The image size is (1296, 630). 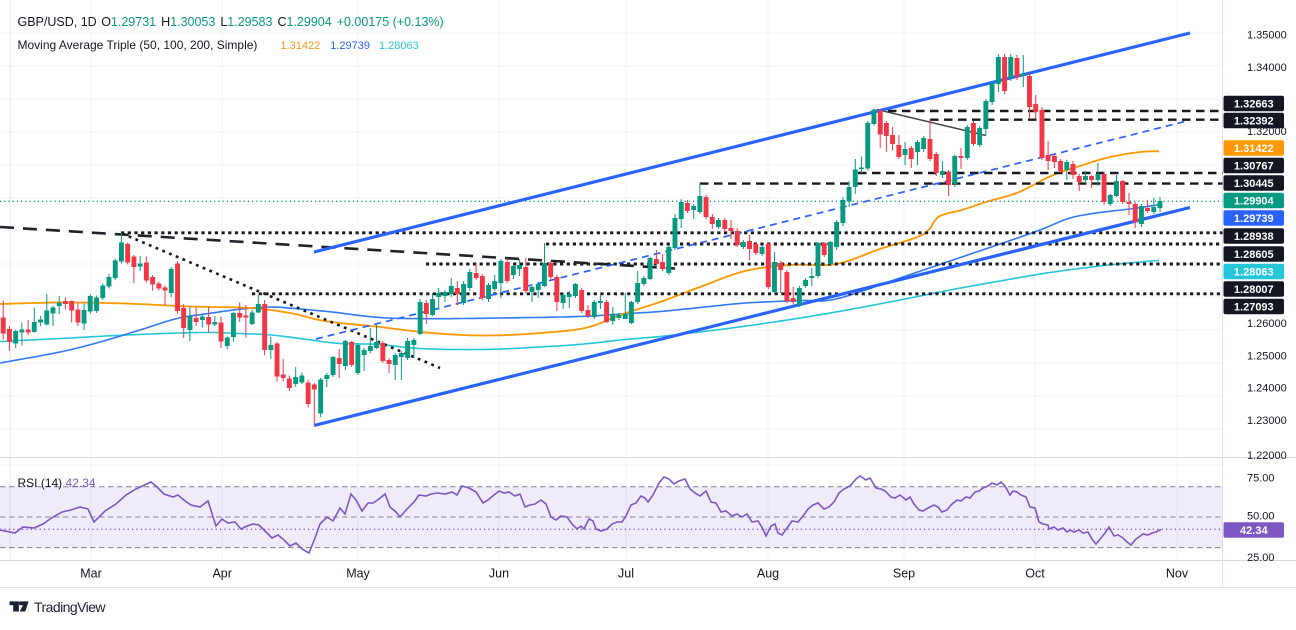 What do you see at coordinates (904, 574) in the screenshot?
I see `svg-text: Sep` at bounding box center [904, 574].